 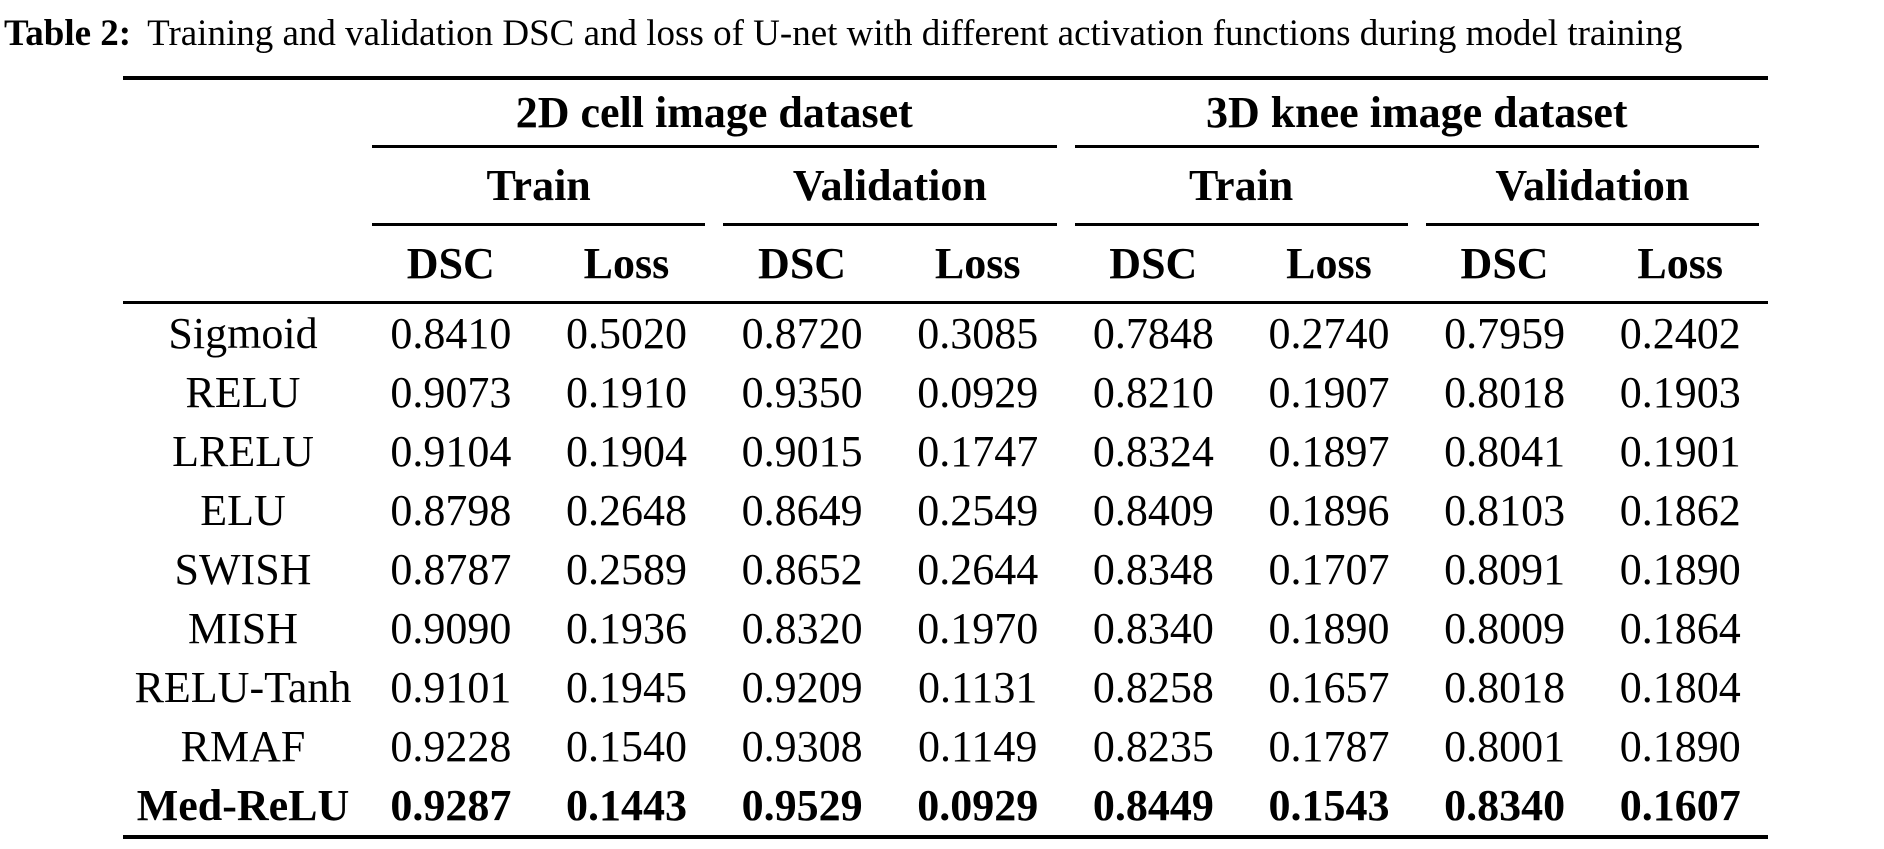 What do you see at coordinates (1329, 511) in the screenshot?
I see `cell-value: 0.1896` at bounding box center [1329, 511].